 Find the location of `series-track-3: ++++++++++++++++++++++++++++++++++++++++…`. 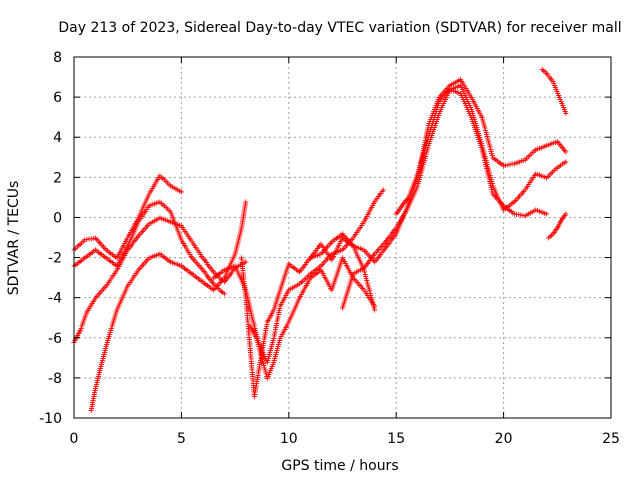

series-track-3: ++++++++++++++++++++++++++++++++++++++++… is located at coordinates (160, 280).